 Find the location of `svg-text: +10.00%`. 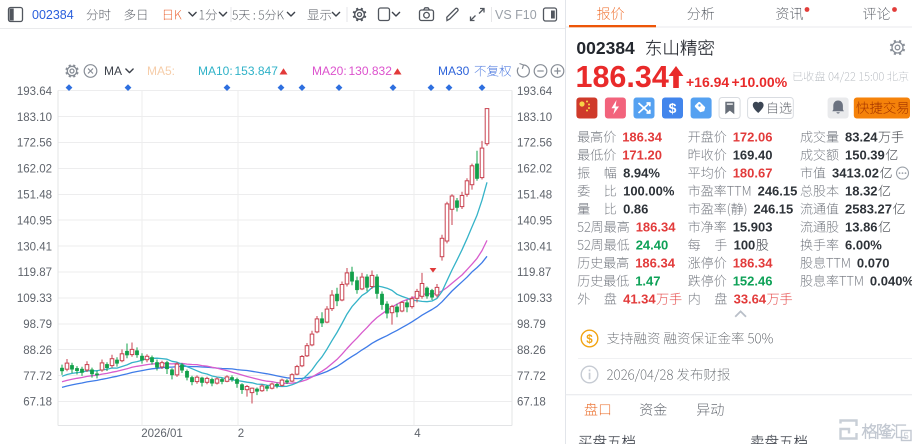

svg-text: +10.00% is located at coordinates (760, 82).